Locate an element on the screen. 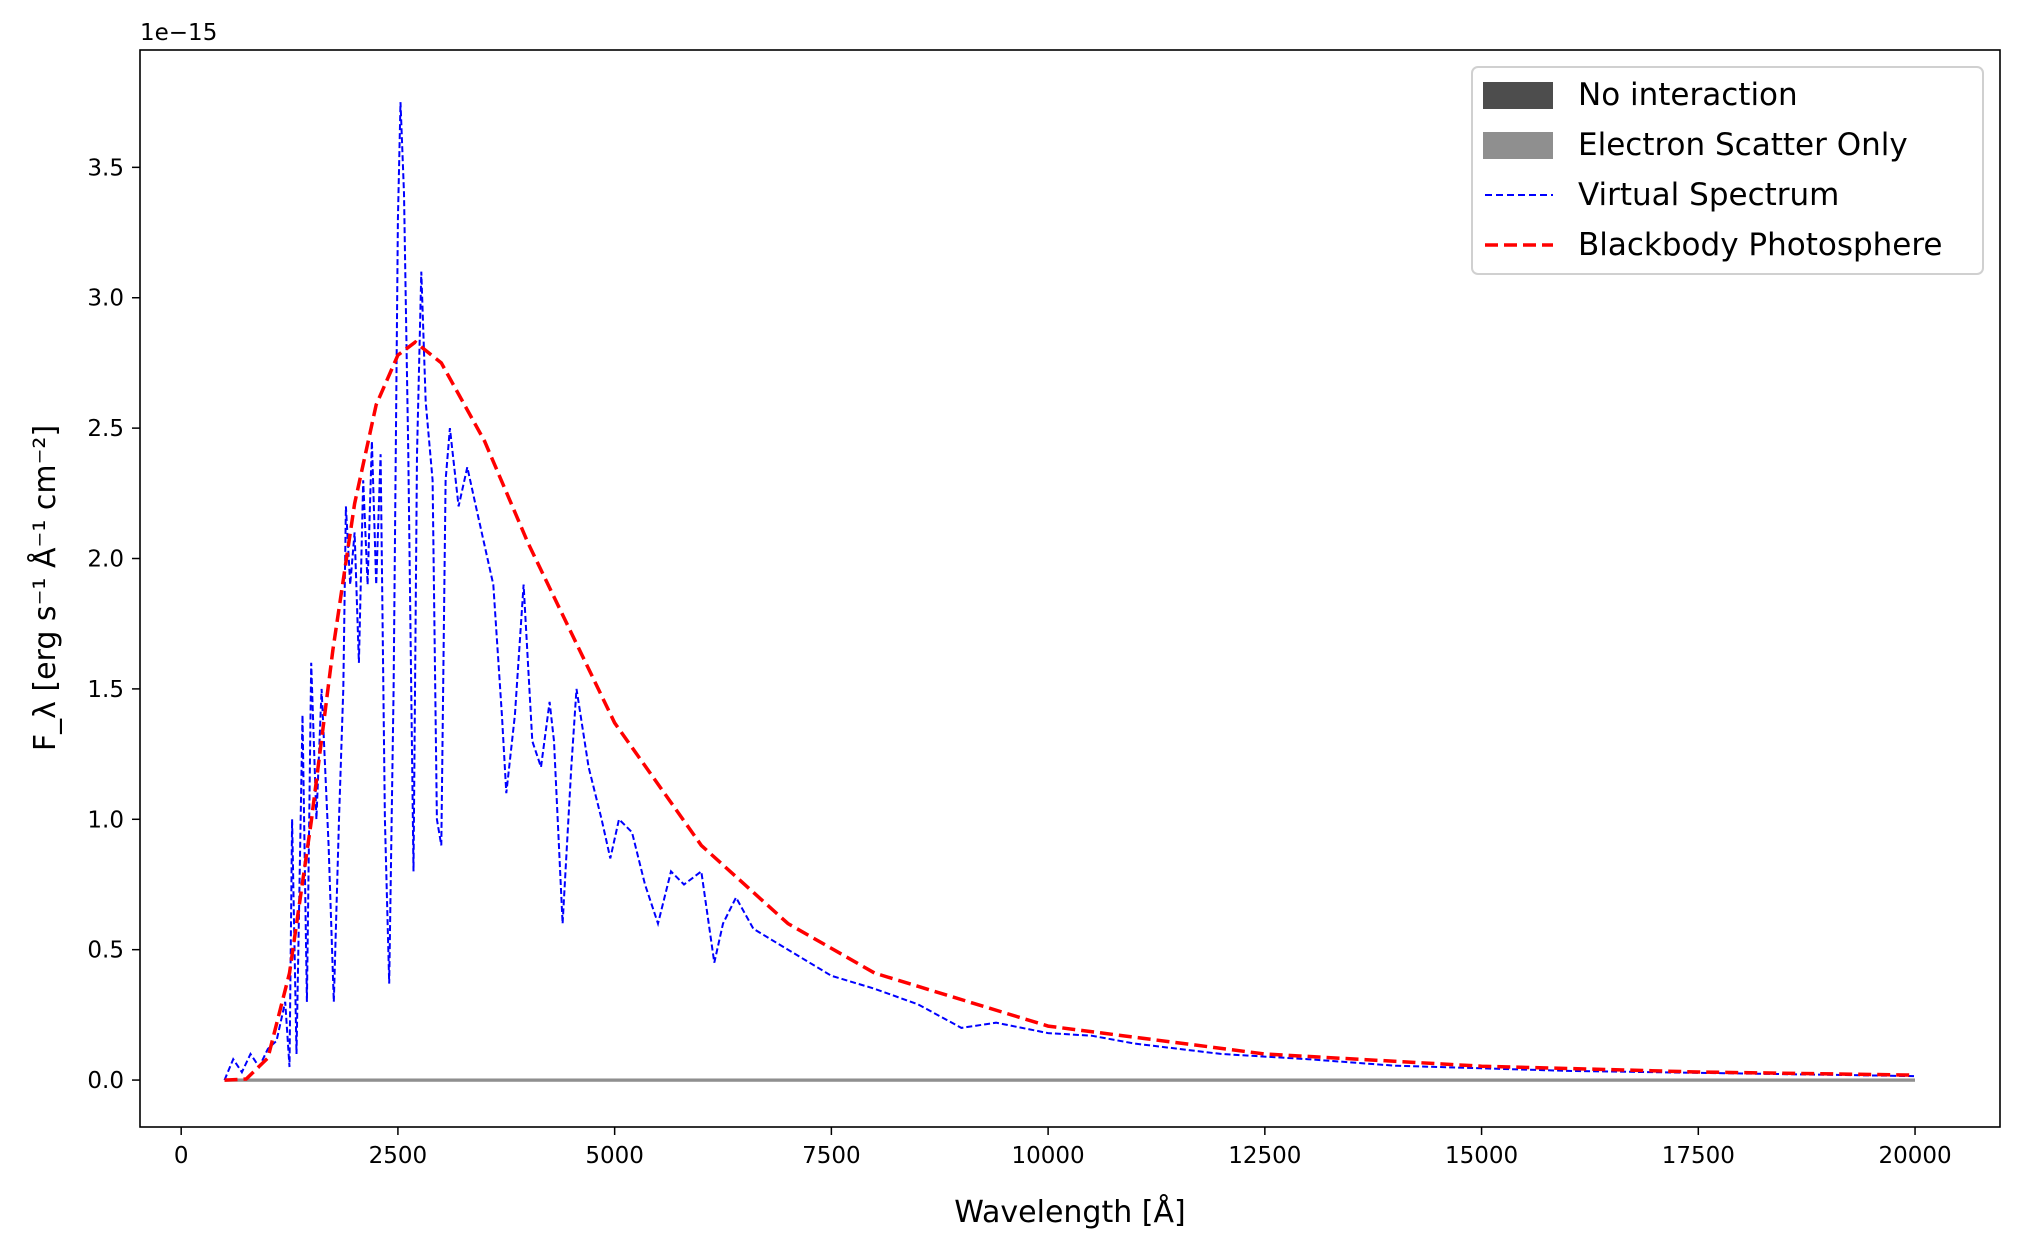 This screenshot has height=1252, width=2019. x-tick-label: 2500 is located at coordinates (398, 1156).